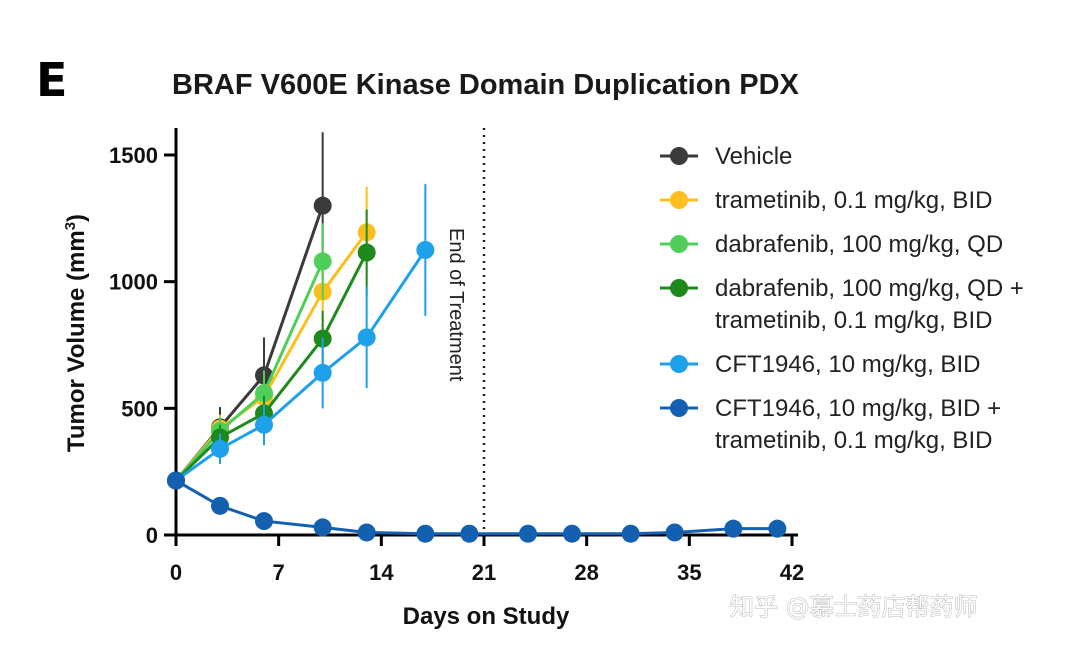  Describe the element at coordinates (586, 572) in the screenshot. I see `x-tick-label: 28` at that location.